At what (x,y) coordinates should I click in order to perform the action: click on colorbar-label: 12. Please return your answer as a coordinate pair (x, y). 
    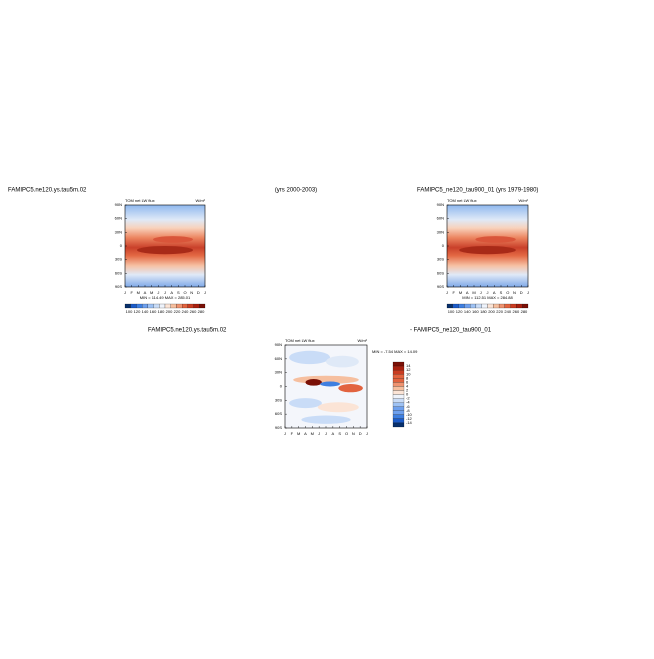
    Looking at the image, I should click on (408, 369).